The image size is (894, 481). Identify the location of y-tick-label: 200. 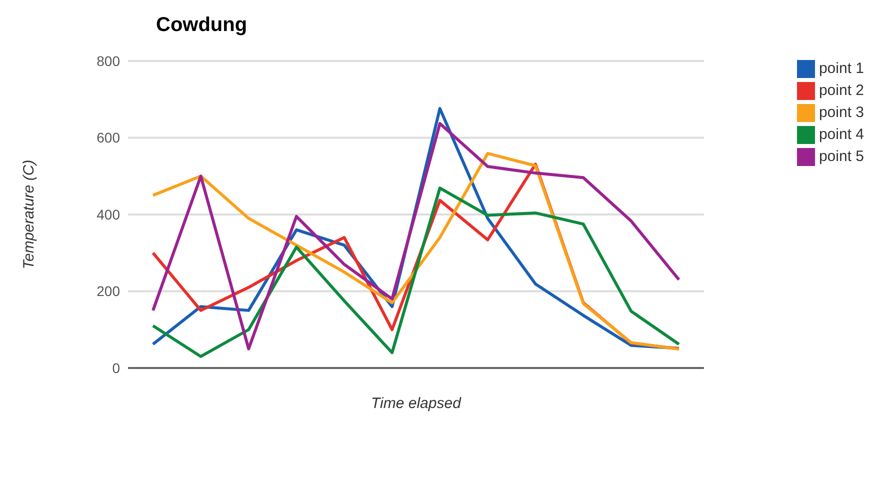
(108, 291).